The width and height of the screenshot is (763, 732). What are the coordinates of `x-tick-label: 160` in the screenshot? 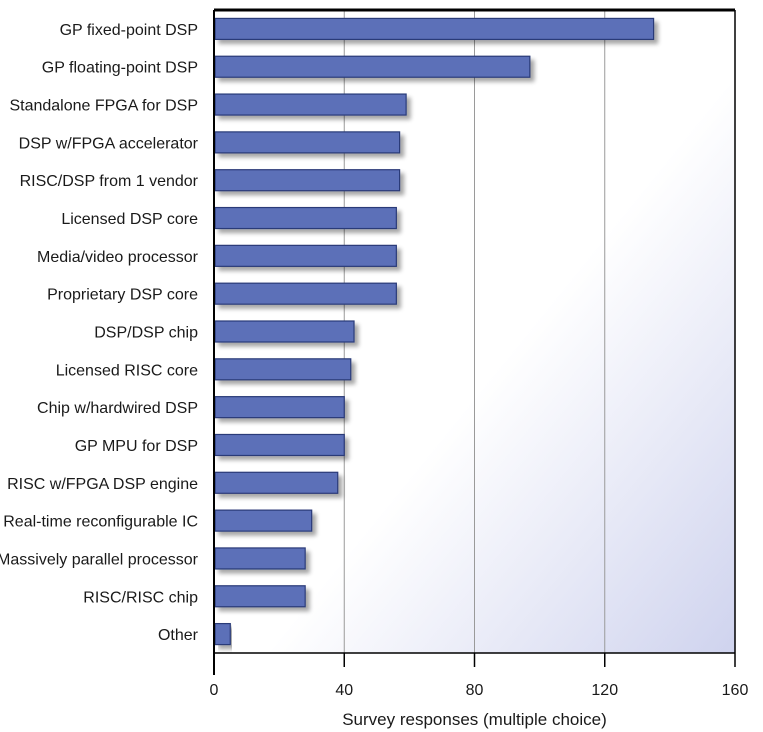 It's located at (735, 690).